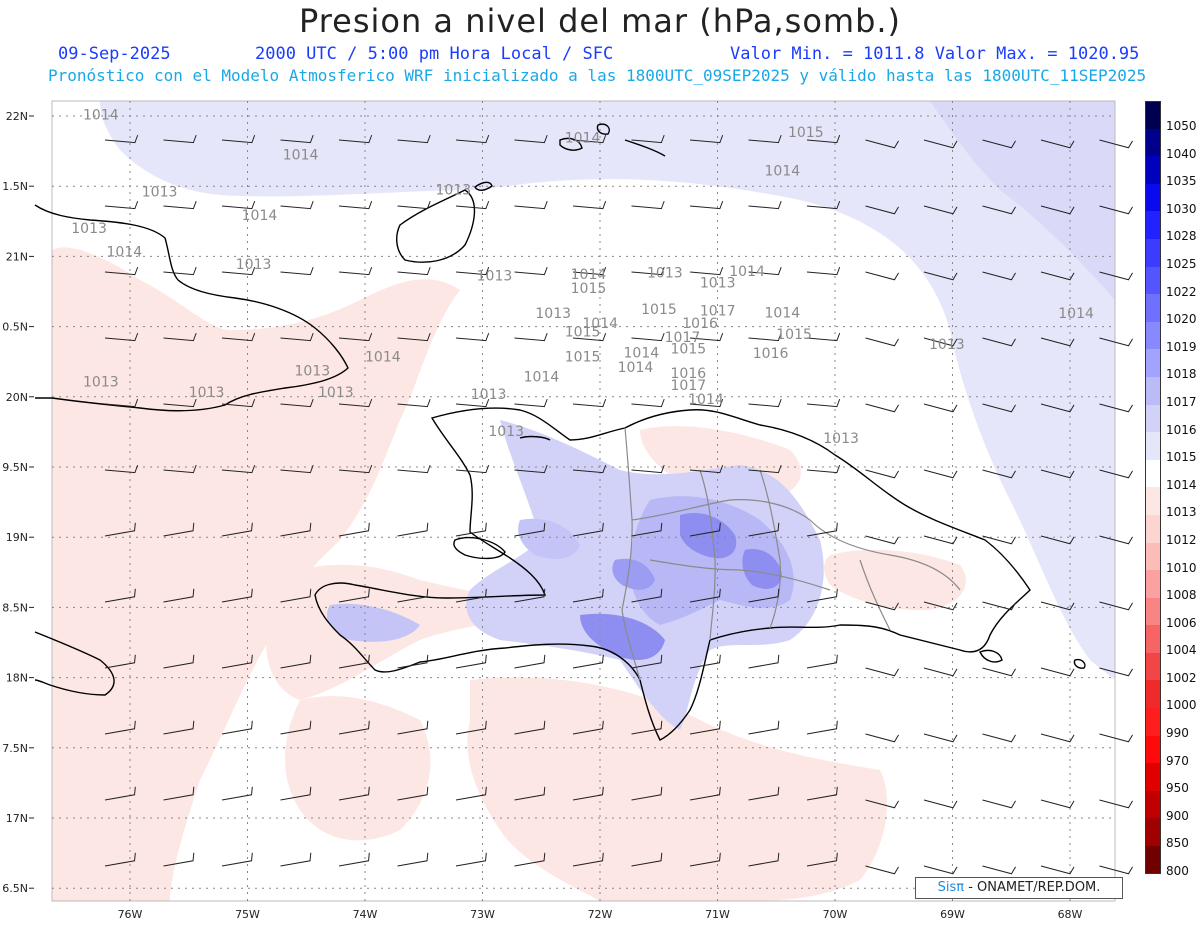  I want to click on coast-gonave, so click(479, 548).